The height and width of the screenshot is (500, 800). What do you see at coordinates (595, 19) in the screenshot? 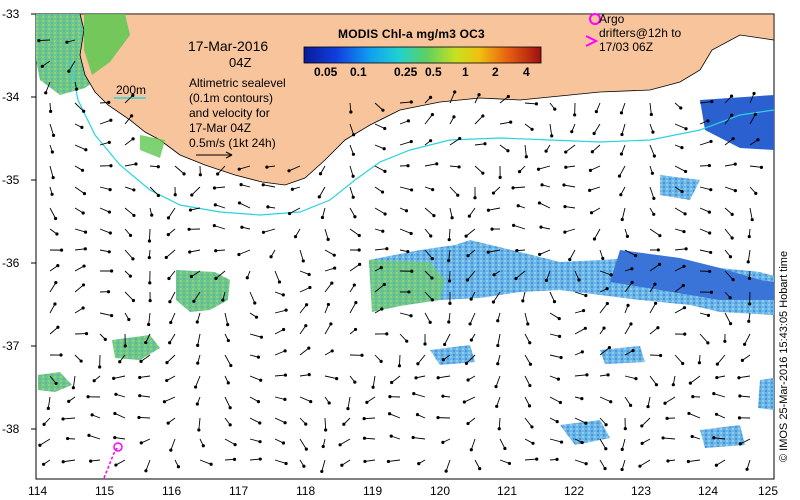
I see `argo-legend-circle` at bounding box center [595, 19].